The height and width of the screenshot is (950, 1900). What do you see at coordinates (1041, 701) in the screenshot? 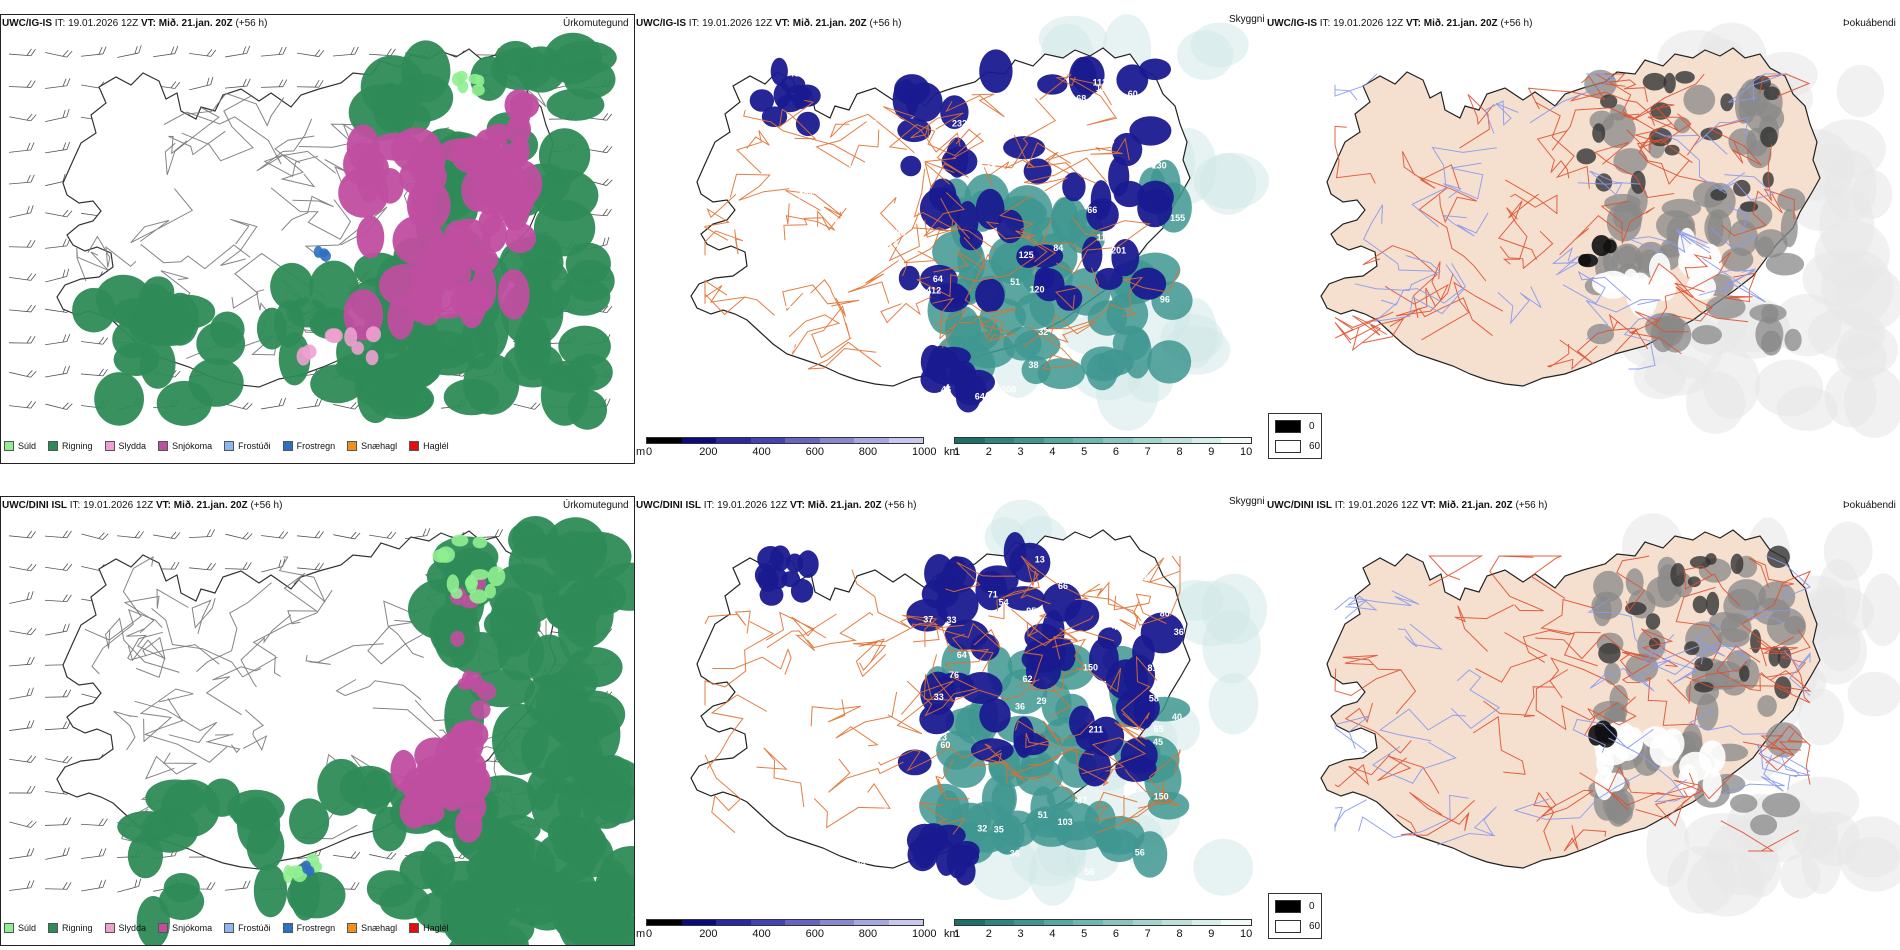
I see `cloud-base-value: 29` at bounding box center [1041, 701].